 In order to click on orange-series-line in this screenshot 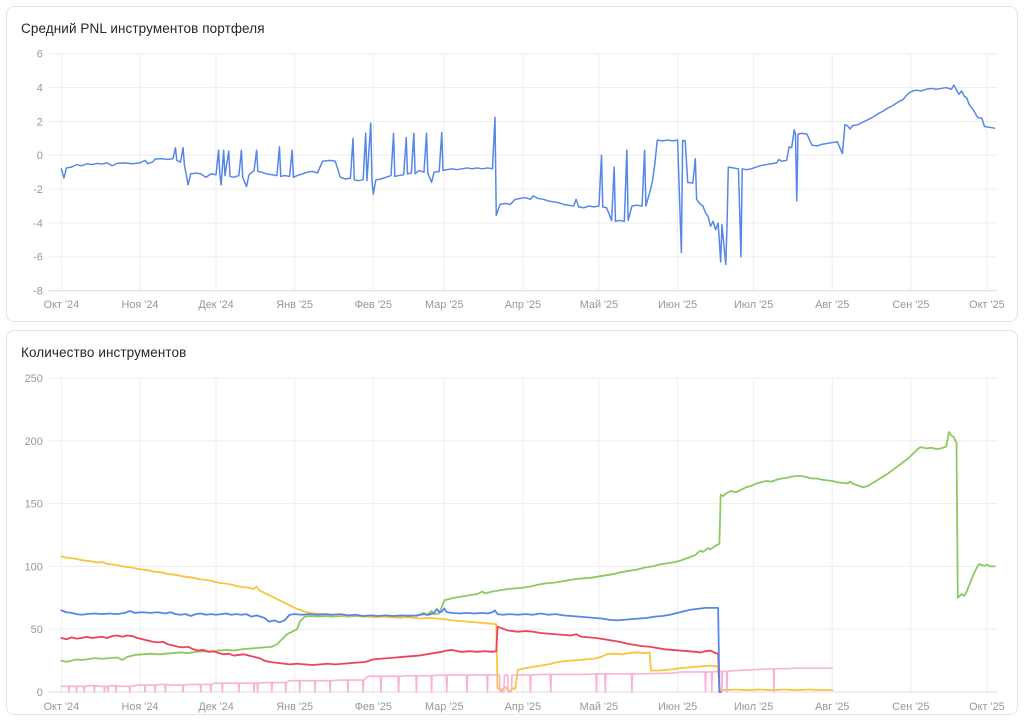, I will do `click(447, 624)`.